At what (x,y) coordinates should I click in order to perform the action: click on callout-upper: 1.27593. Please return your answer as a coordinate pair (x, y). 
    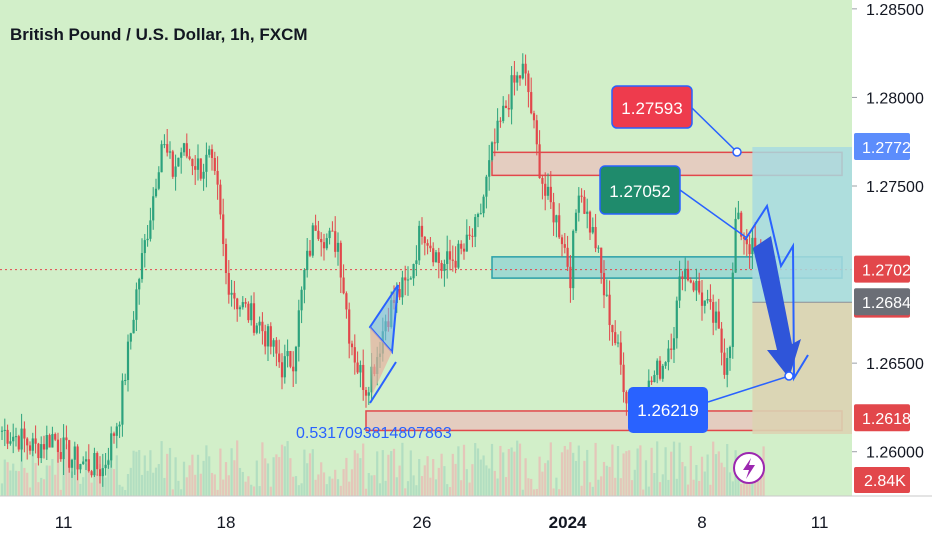
    Looking at the image, I should click on (652, 107).